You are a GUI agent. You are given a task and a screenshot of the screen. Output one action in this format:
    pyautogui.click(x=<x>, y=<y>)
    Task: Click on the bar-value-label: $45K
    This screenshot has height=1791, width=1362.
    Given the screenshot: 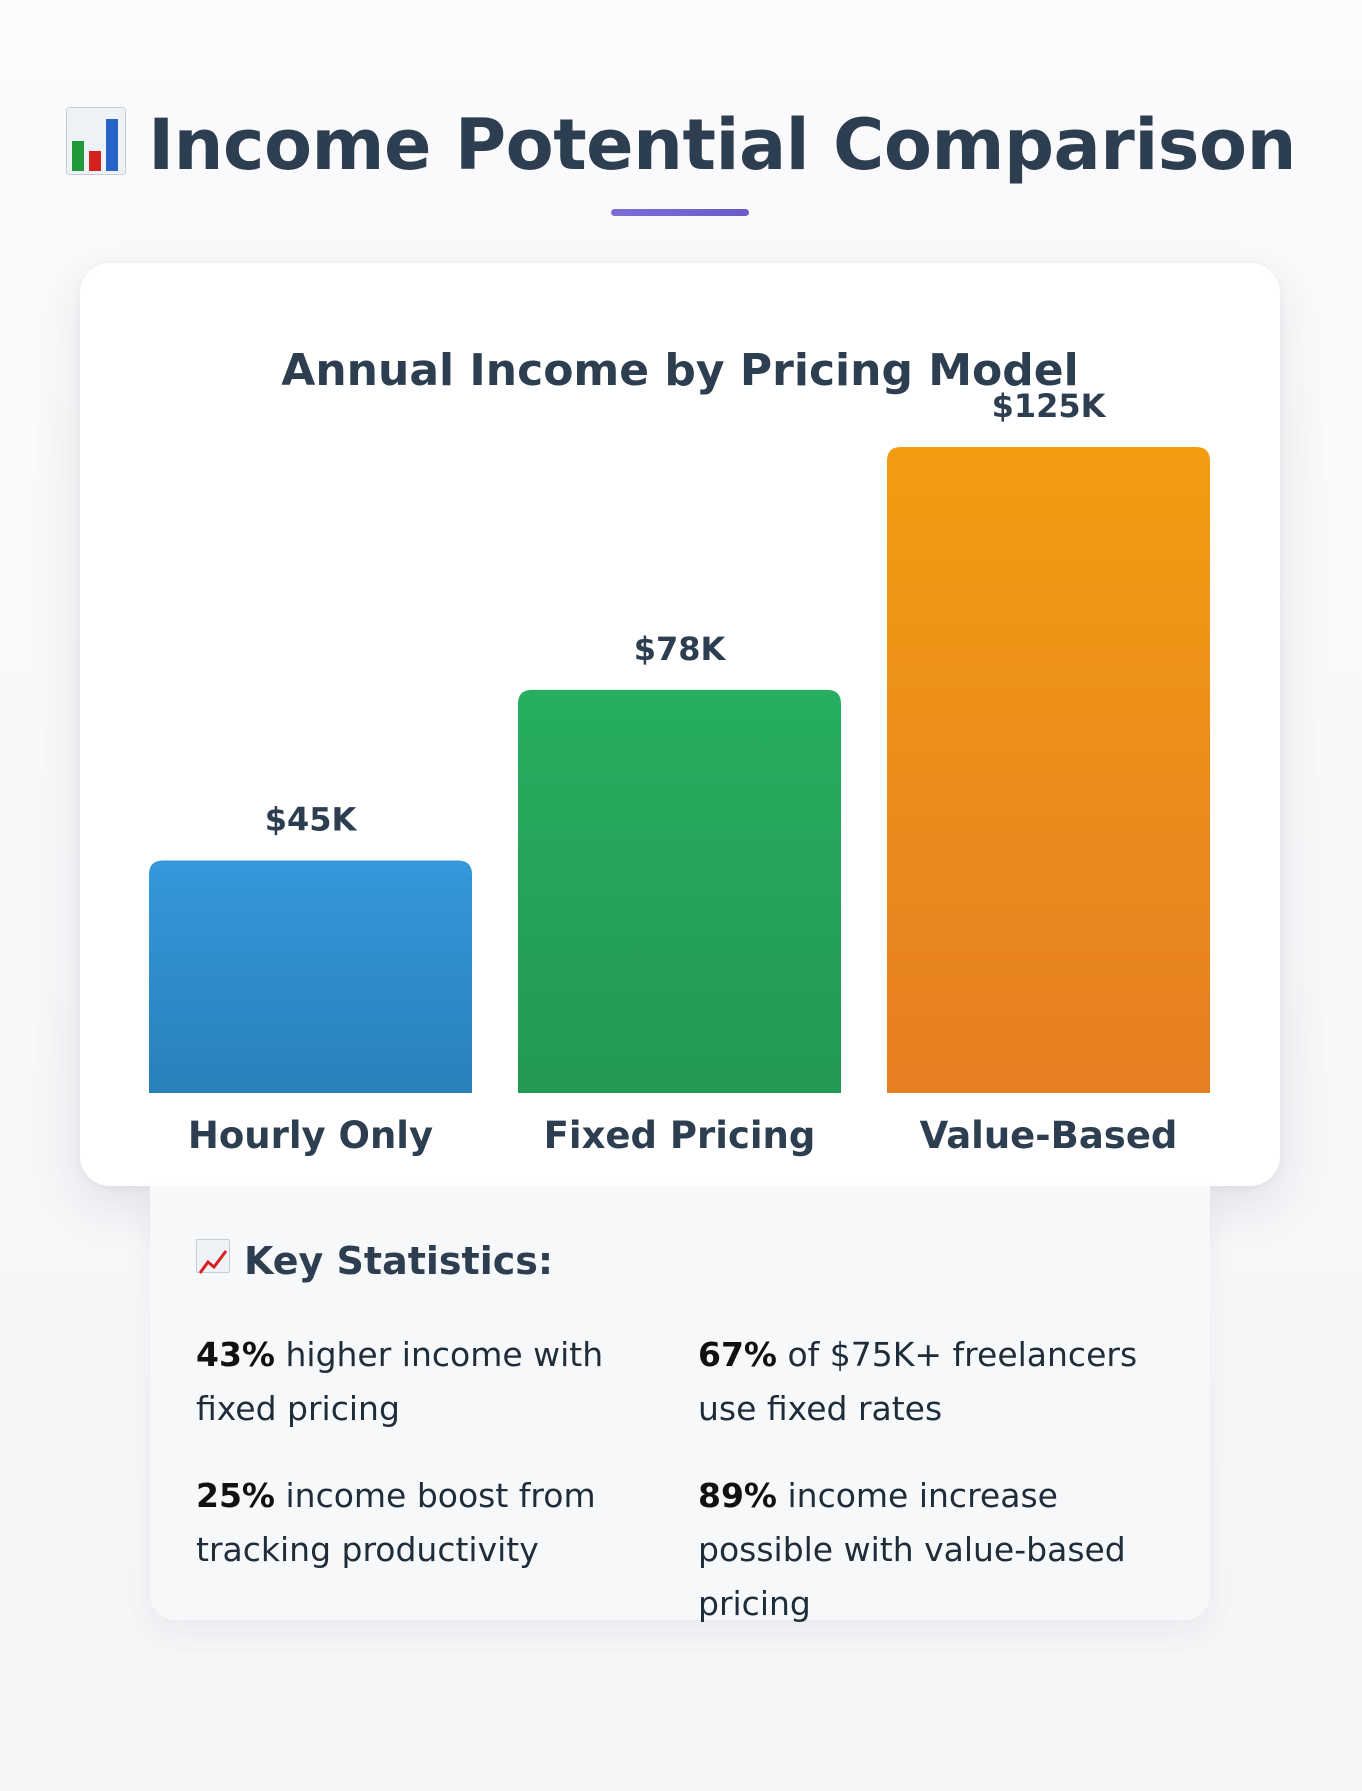 What is the action you would take?
    pyautogui.click(x=311, y=819)
    